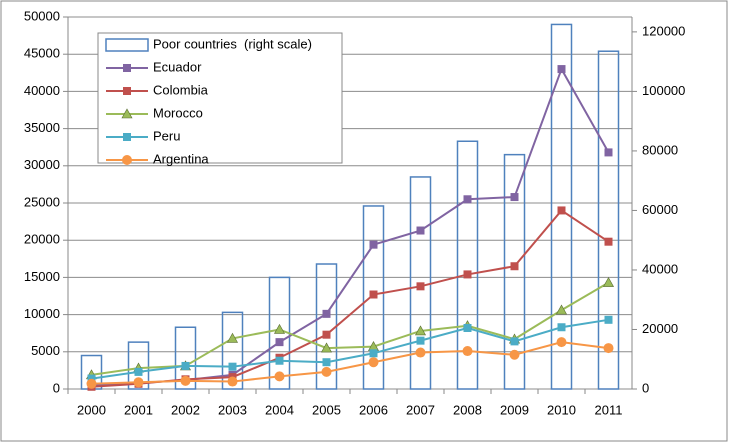  I want to click on x-tick-label: 2010, so click(561, 409).